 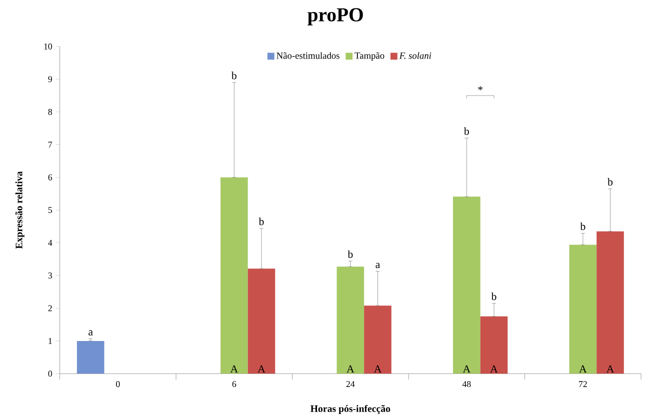 What do you see at coordinates (466, 384) in the screenshot?
I see `x-tick-label: 48` at bounding box center [466, 384].